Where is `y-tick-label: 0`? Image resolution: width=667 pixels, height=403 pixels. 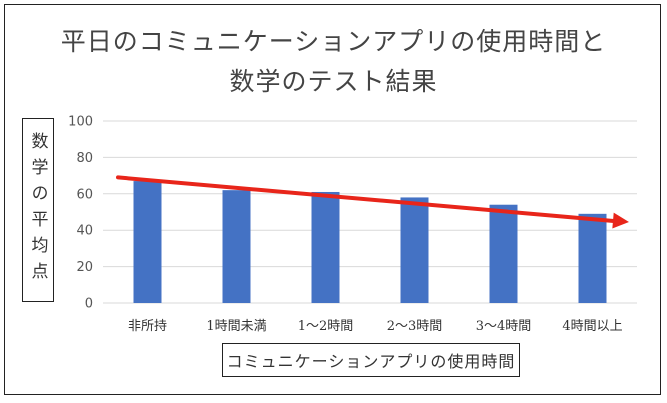 y-tick-label: 0 is located at coordinates (89, 304).